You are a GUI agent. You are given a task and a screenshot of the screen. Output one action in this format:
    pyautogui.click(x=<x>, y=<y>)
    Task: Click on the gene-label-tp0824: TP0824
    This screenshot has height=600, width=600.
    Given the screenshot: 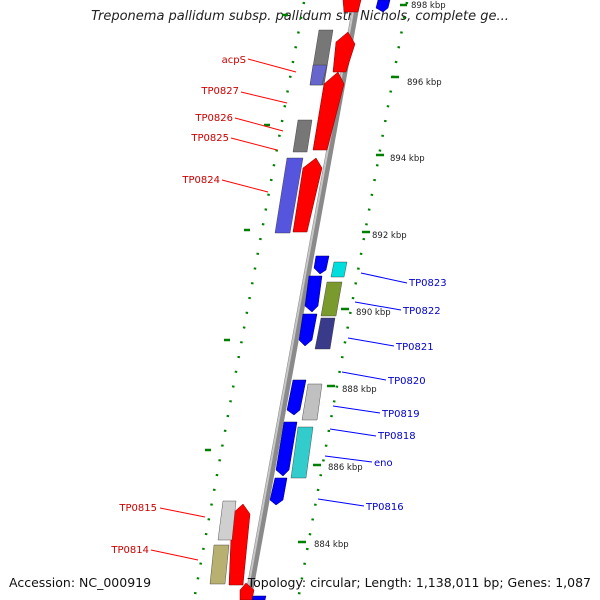 What is the action you would take?
    pyautogui.click(x=200, y=180)
    